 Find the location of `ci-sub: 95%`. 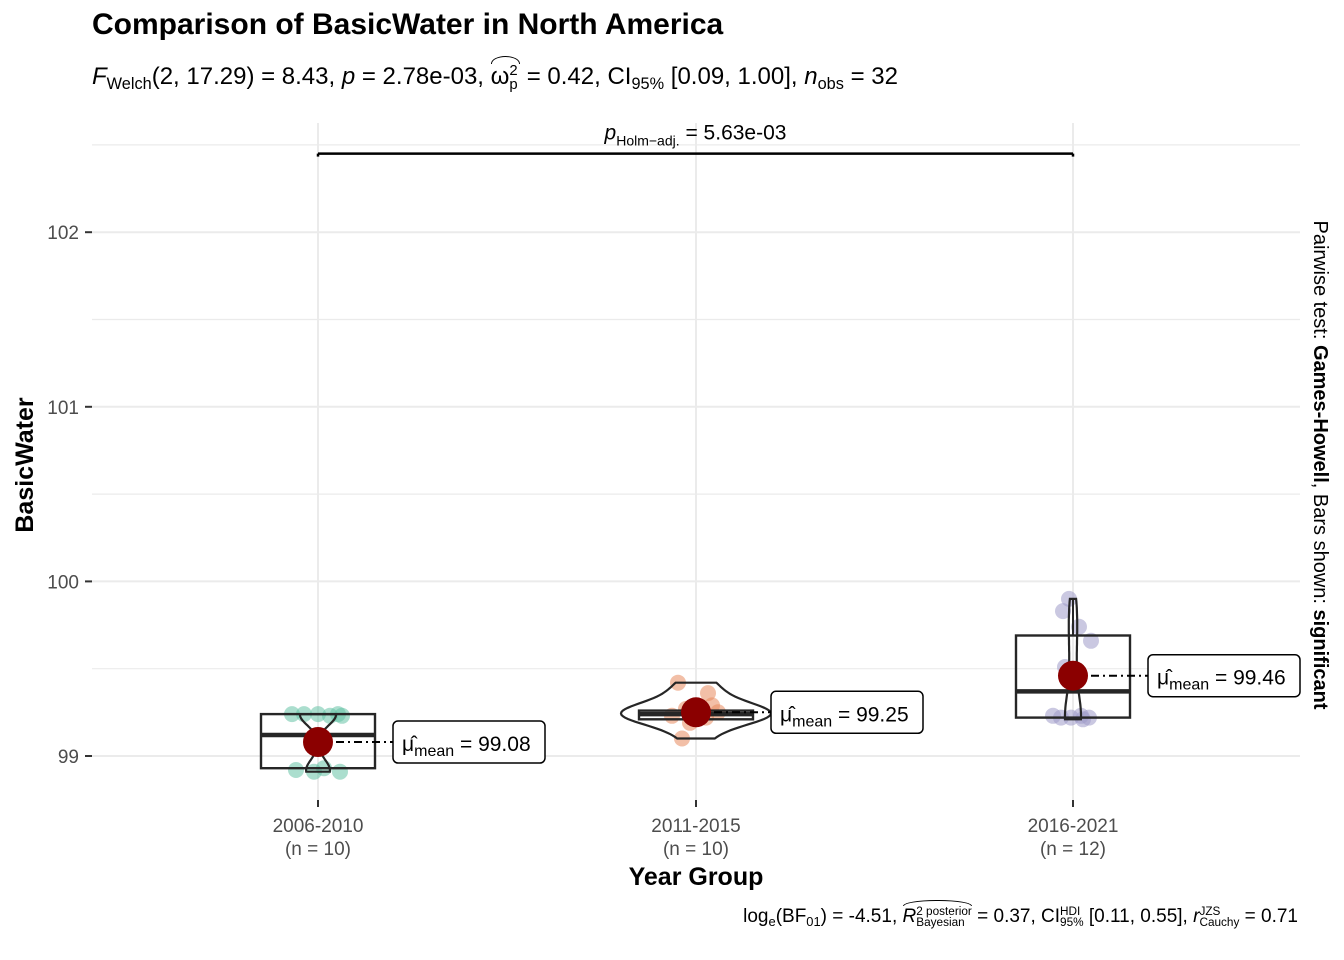

ci-sub: 95% is located at coordinates (648, 84).